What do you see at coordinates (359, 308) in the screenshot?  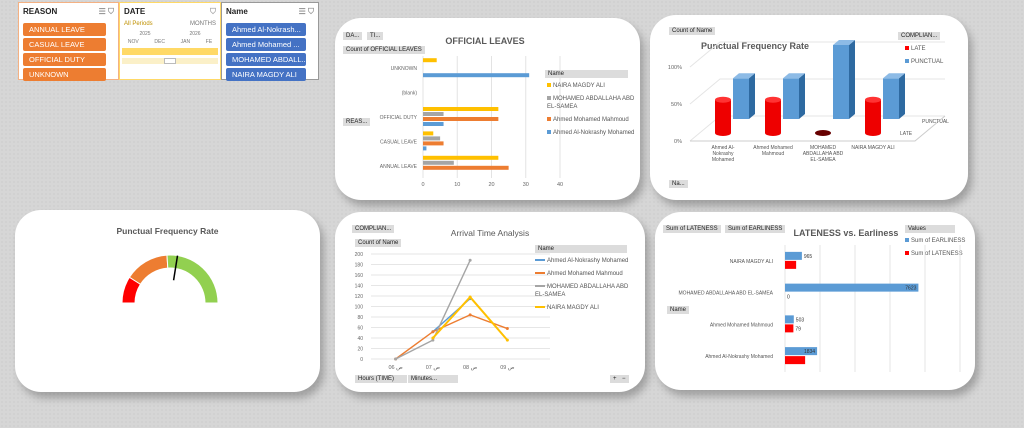 I see `y-tick-label: 100` at bounding box center [359, 308].